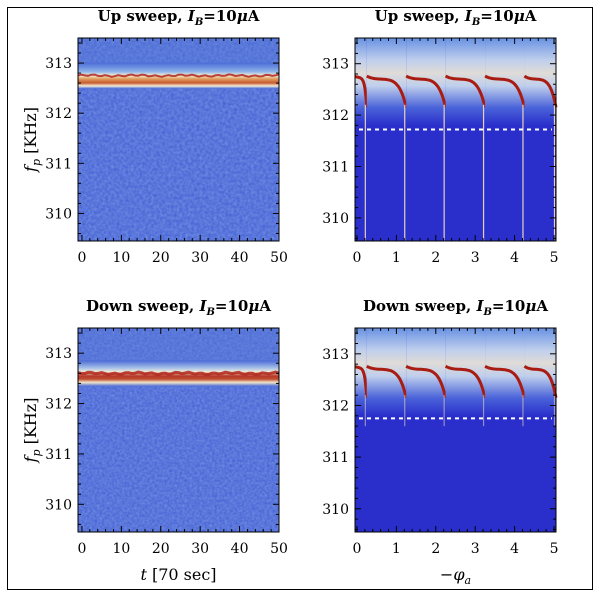  What do you see at coordinates (240, 549) in the screenshot?
I see `x-tick-label: 40` at bounding box center [240, 549].